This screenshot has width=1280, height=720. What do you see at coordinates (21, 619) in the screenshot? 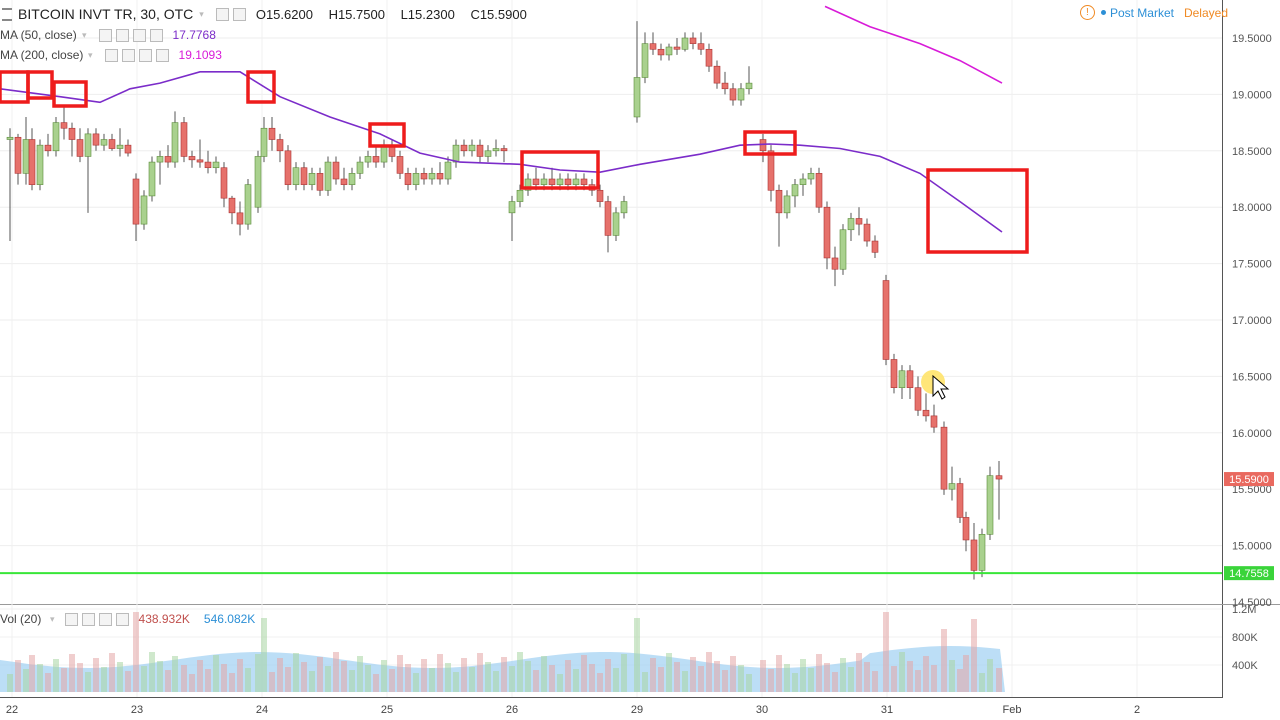
I see `volume-label: Vol (20)` at bounding box center [21, 619].